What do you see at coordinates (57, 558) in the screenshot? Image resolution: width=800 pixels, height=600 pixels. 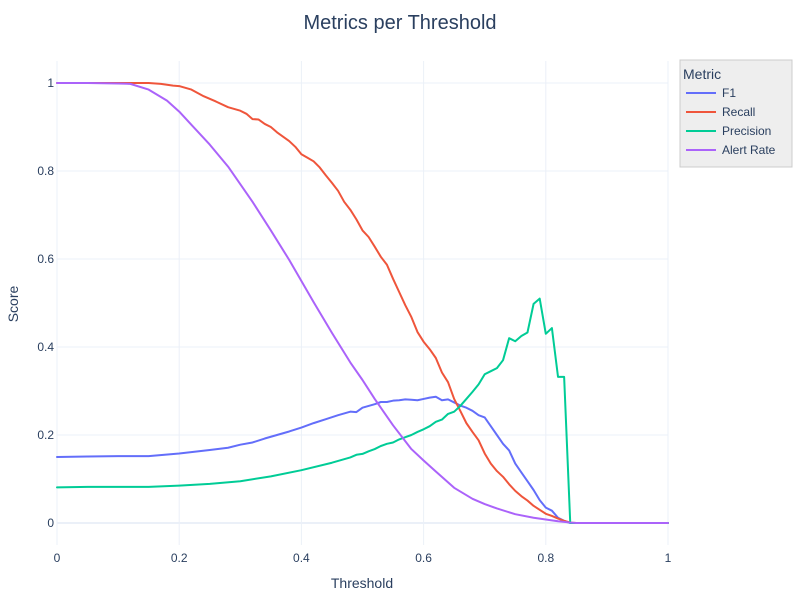 I see `x-tick-label: 0` at bounding box center [57, 558].